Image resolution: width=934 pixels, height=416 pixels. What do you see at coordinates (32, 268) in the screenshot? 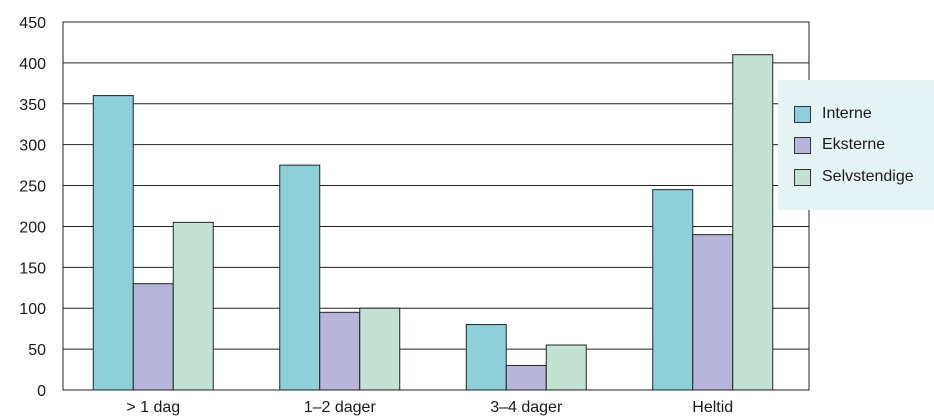
I see `y-tick-label: 150` at bounding box center [32, 268].